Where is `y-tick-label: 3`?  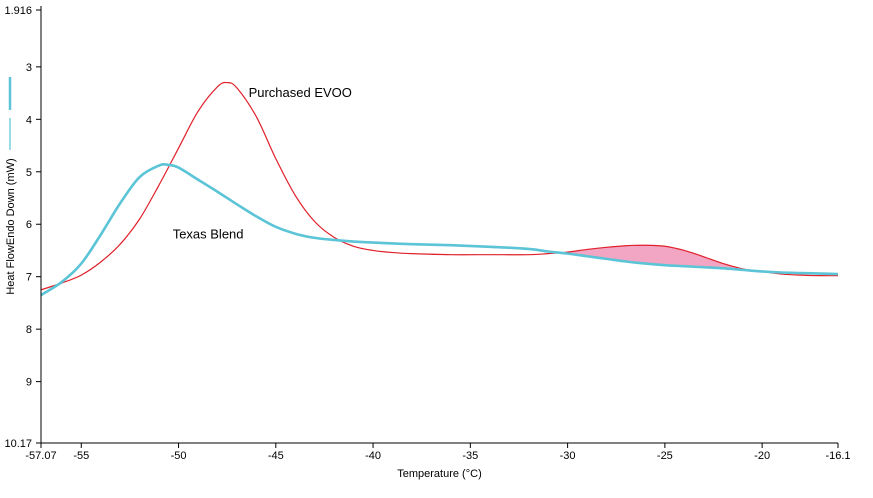 y-tick-label: 3 is located at coordinates (29, 68).